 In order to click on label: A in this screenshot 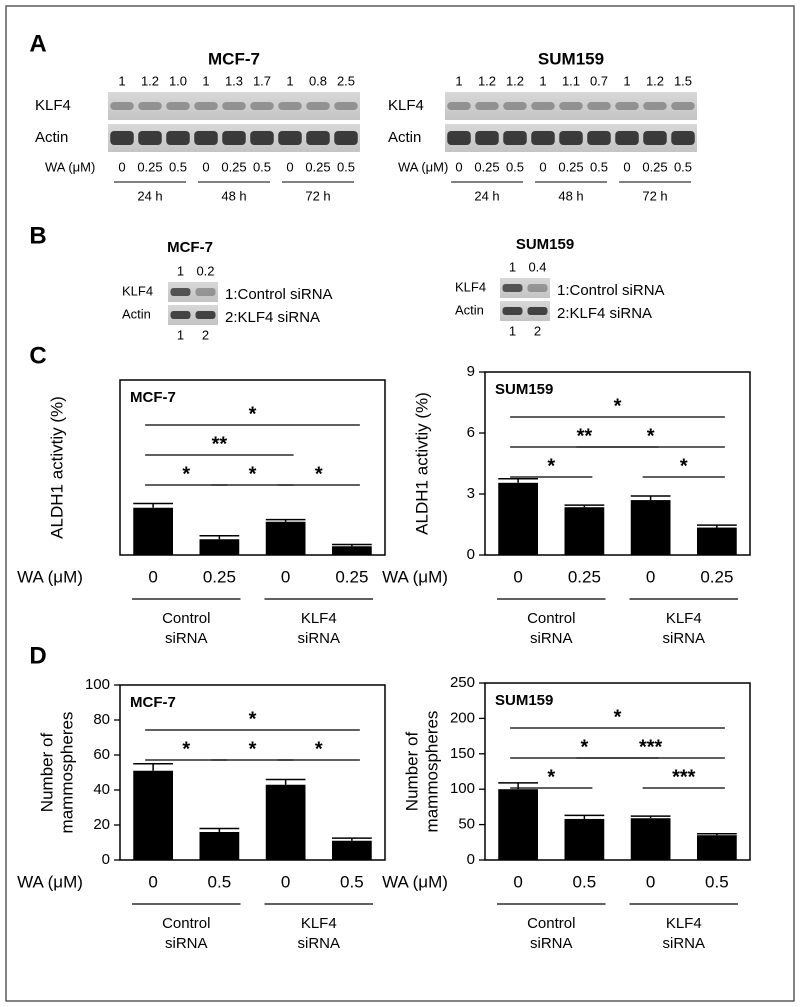, I will do `click(37, 43)`.